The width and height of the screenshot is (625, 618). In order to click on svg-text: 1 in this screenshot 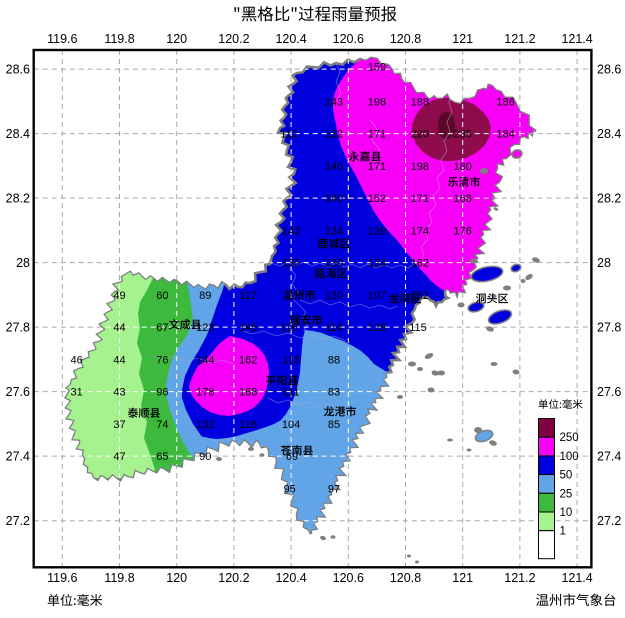, I will do `click(563, 532)`.